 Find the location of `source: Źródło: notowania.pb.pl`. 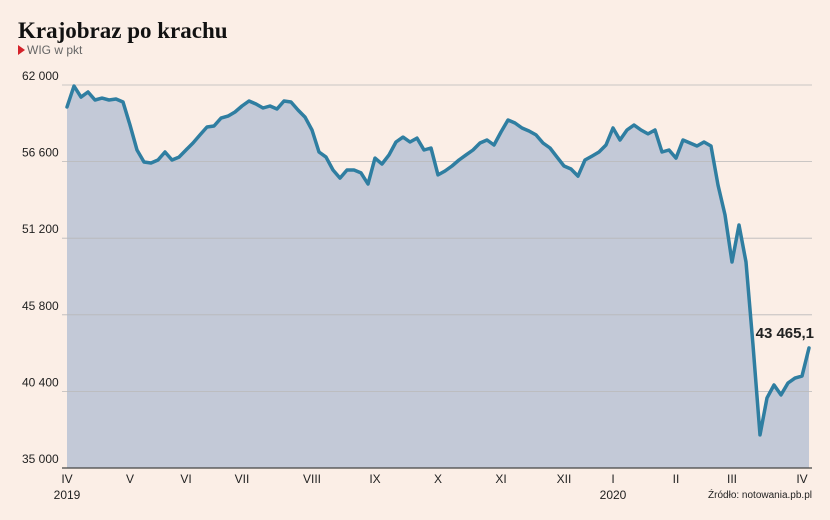

source: Źródło: notowania.pb.pl is located at coordinates (760, 494).